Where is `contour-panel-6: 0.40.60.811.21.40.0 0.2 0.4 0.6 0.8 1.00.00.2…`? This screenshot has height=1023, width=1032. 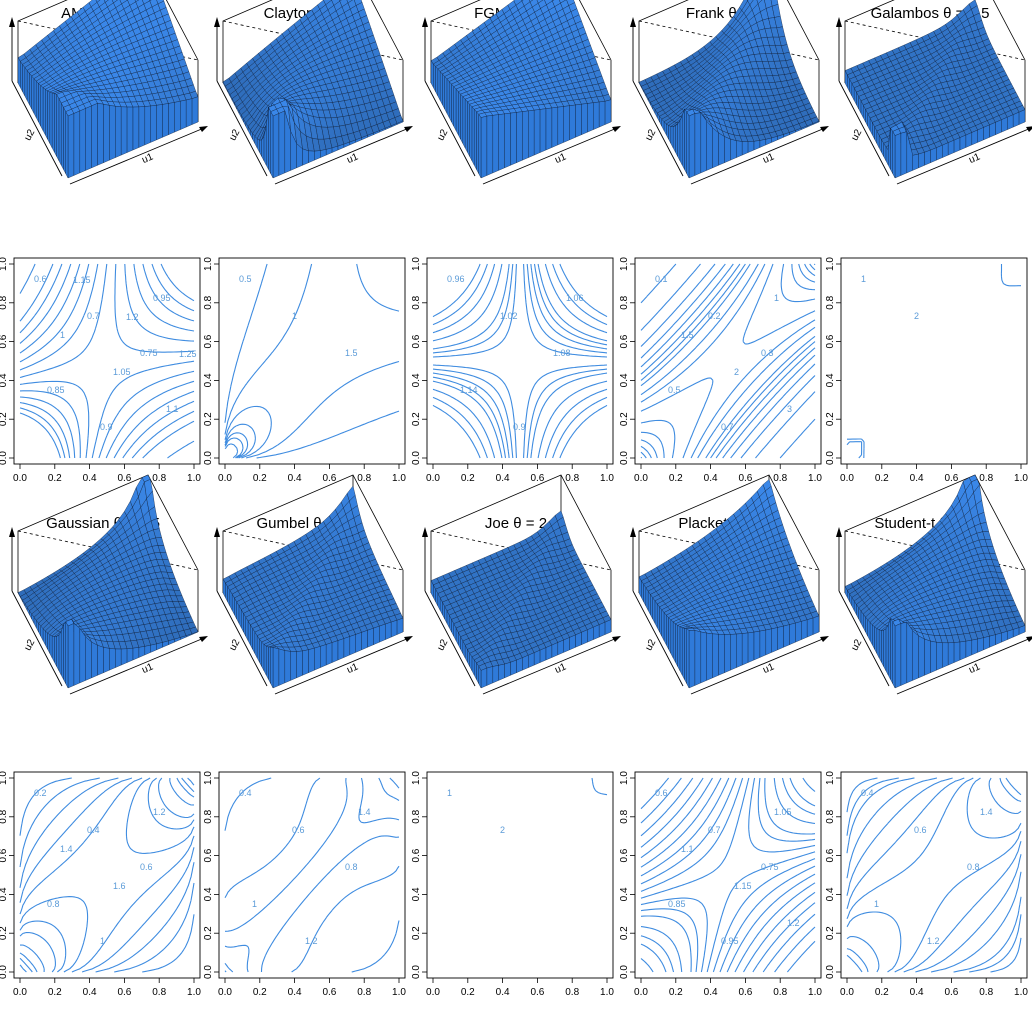 contour-panel-6: 0.40.60.811.21.40.0 0.2 0.4 0.6 0.8 1.00.00.2… is located at coordinates (304, 884).